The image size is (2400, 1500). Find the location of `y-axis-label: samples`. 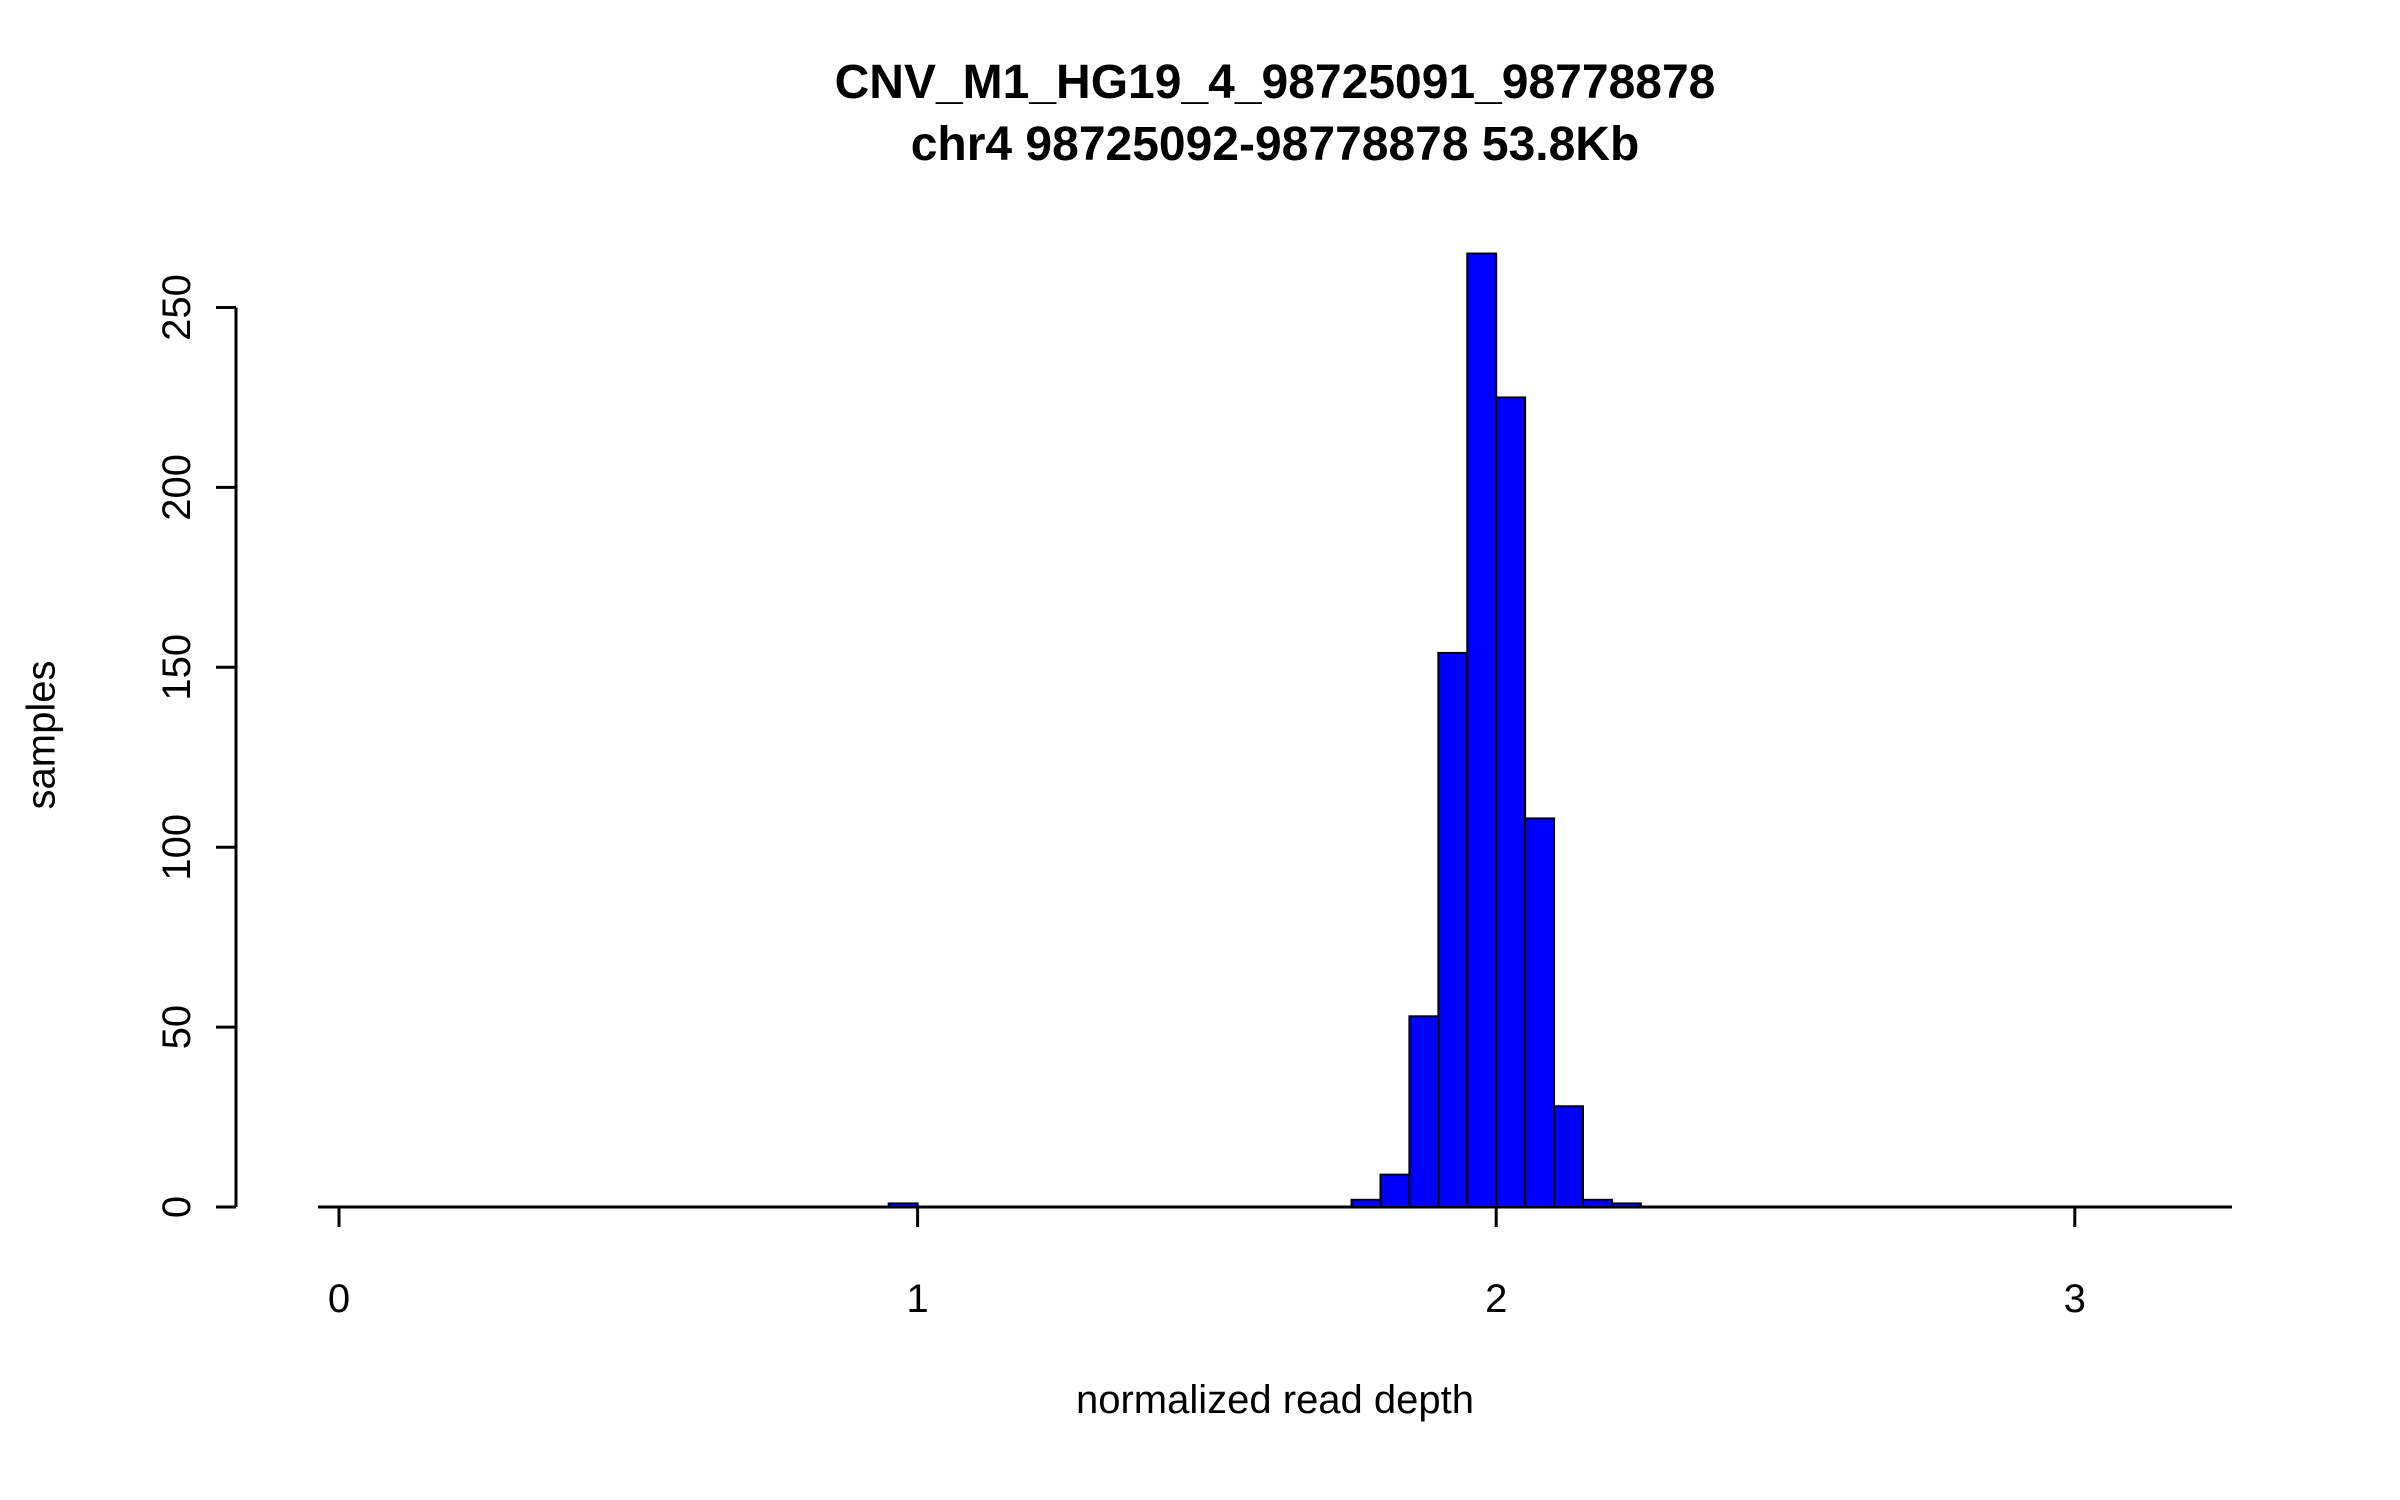

y-axis-label: samples is located at coordinates (41, 735).